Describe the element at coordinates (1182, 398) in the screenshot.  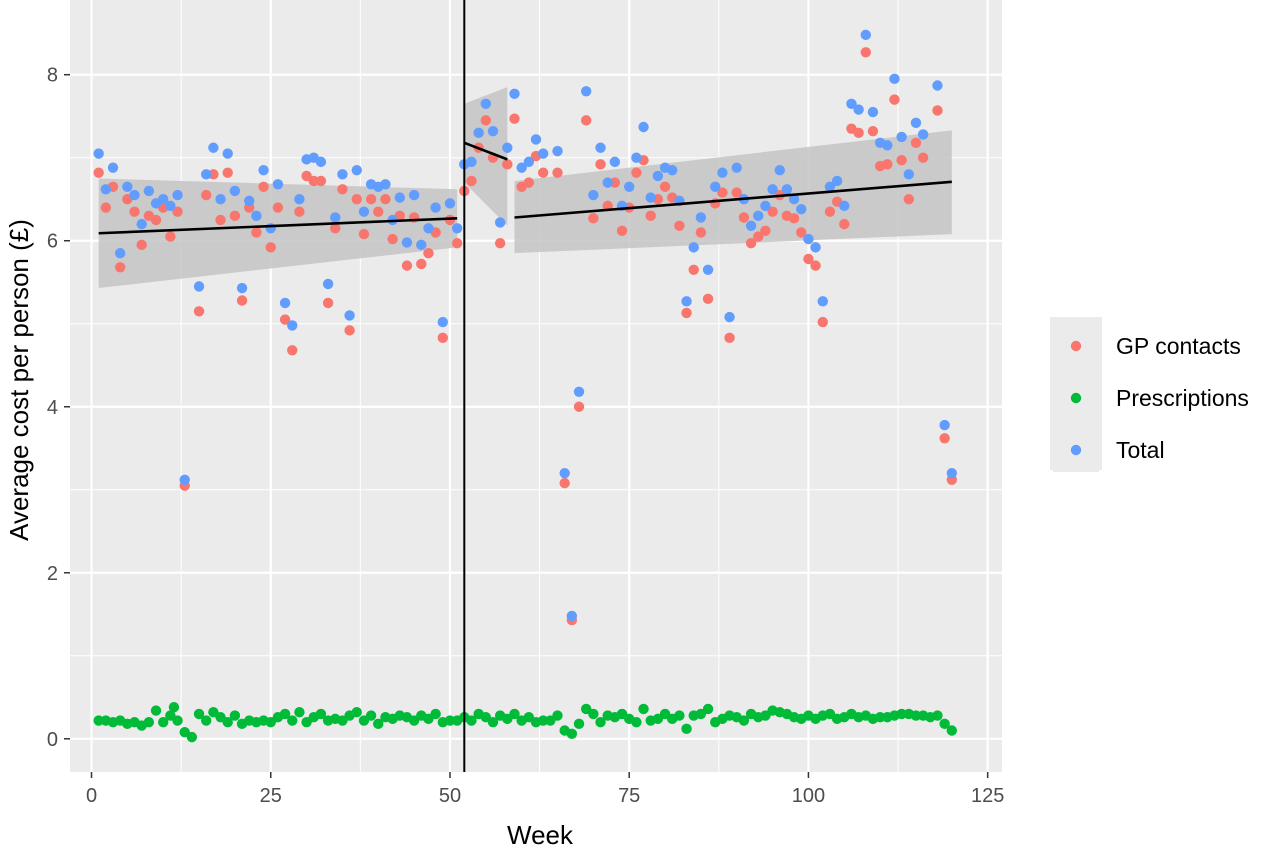
I see `legend-label: Prescriptions` at that location.